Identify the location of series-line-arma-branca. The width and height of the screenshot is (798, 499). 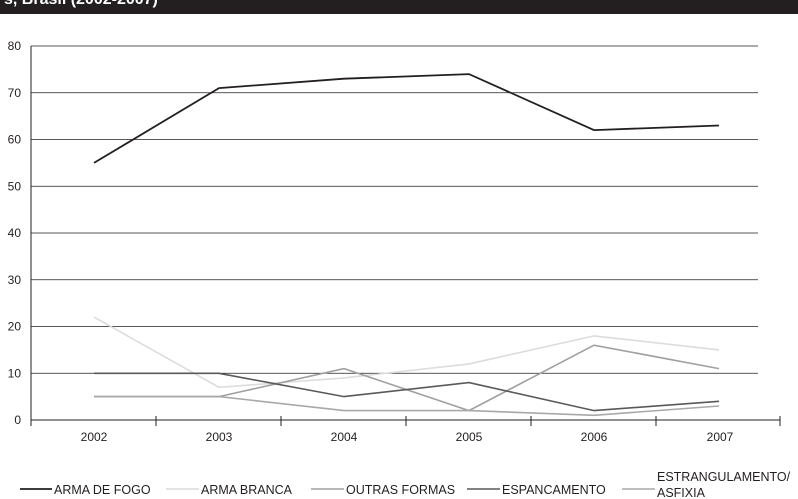
(406, 352).